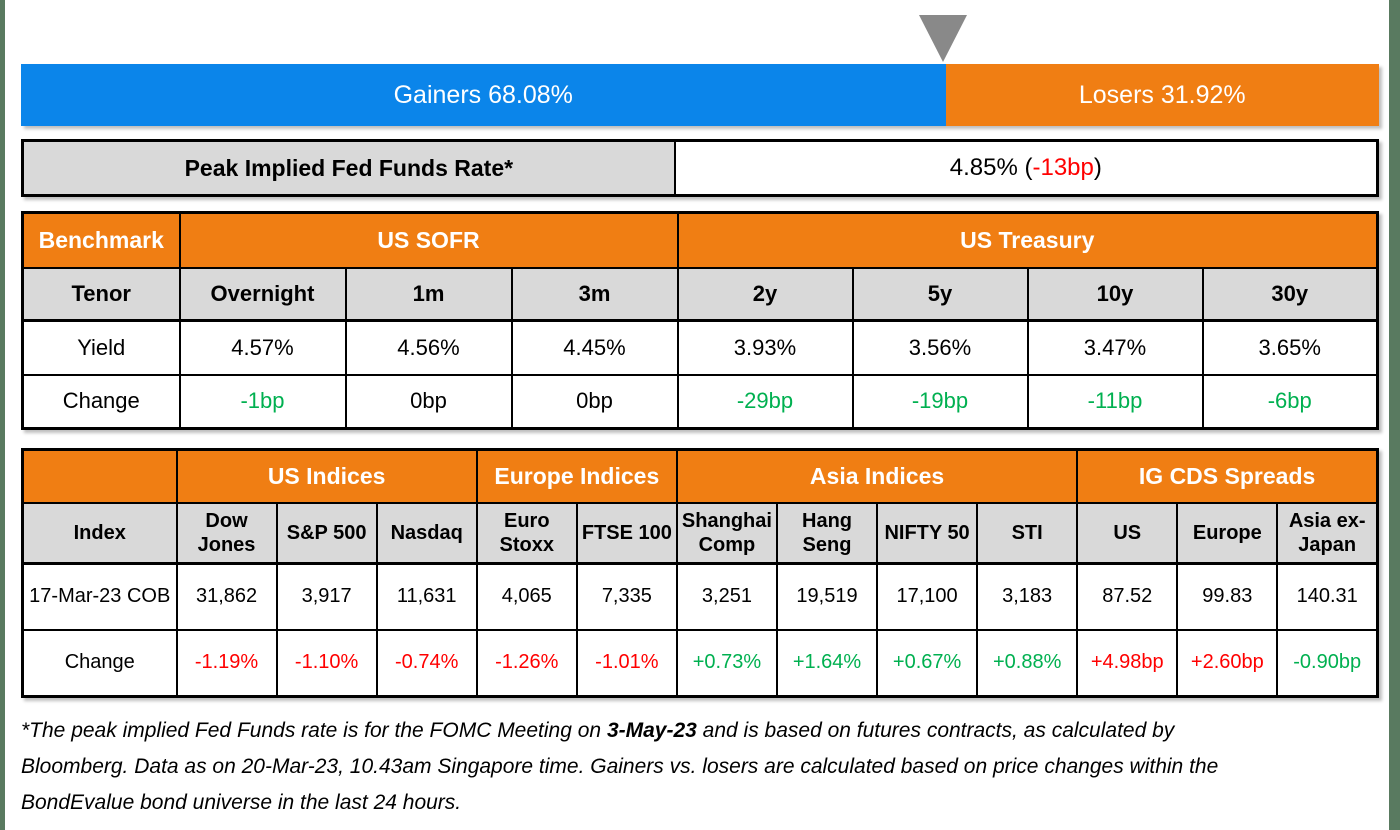 This screenshot has height=830, width=1400. Describe the element at coordinates (594, 401) in the screenshot. I see `change-3m: 0bp` at that location.